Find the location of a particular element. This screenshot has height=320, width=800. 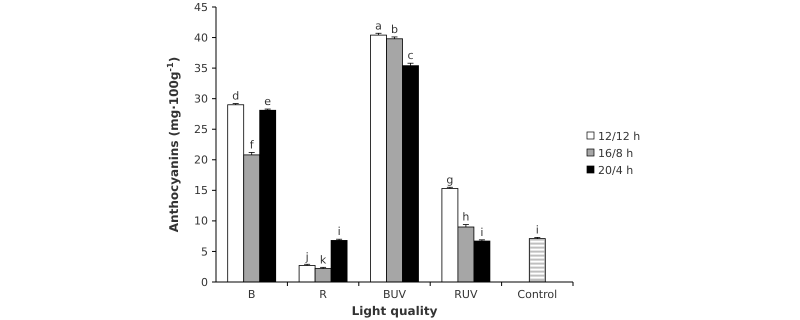

x-tick-label: R is located at coordinates (323, 294).